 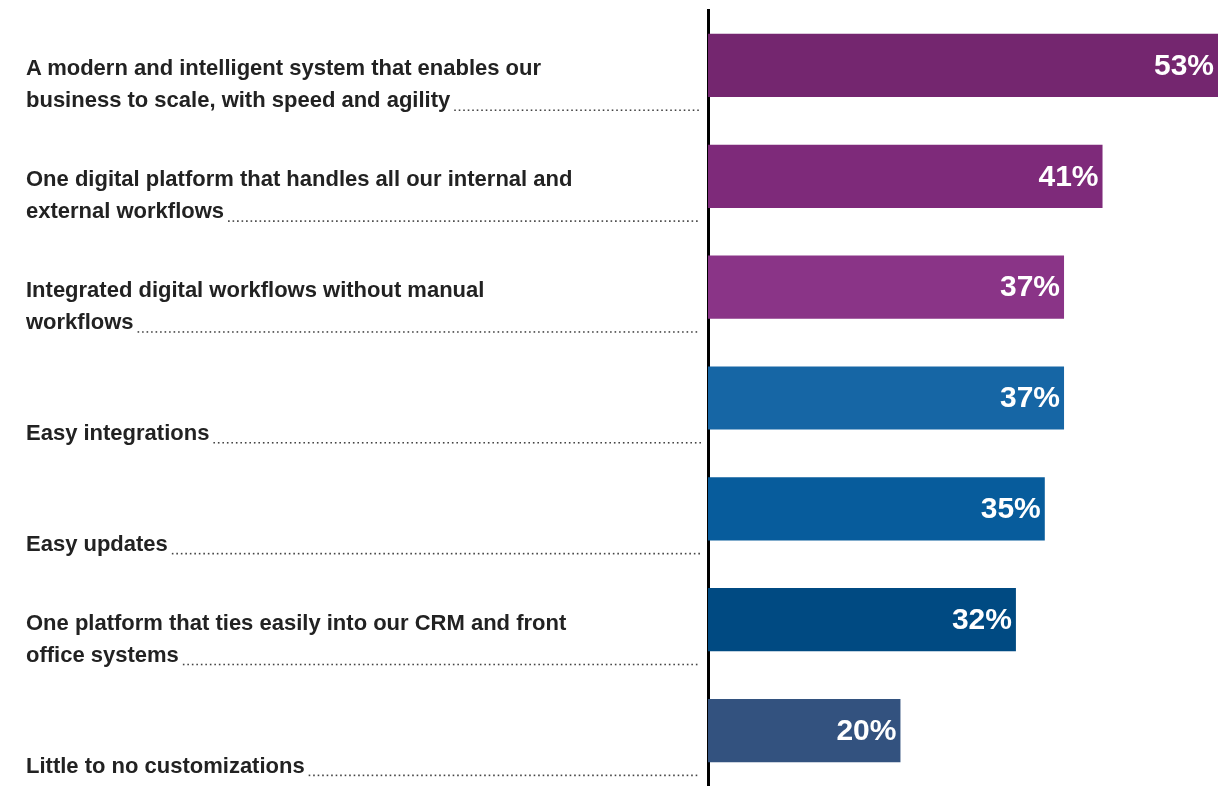 I want to click on y-tick-label: A modern and intelligent system that enables our business to scale, with speed and agility, so click(x=284, y=84).